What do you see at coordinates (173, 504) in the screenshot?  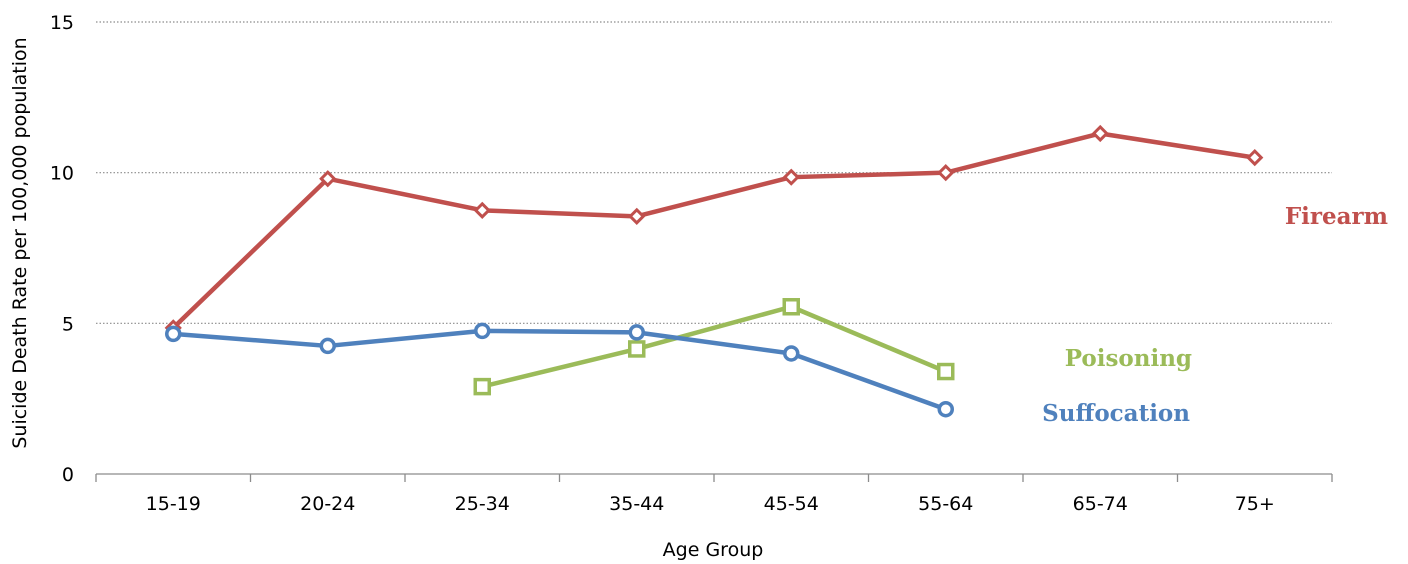 I see `x-tick-label: 15-19` at bounding box center [173, 504].